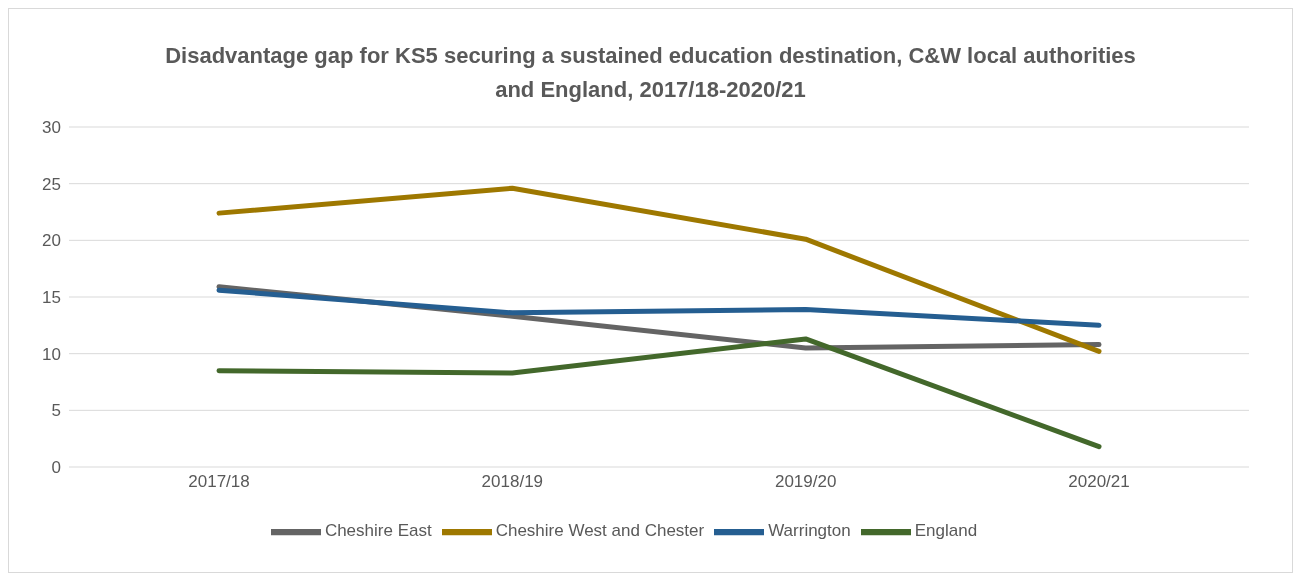 The width and height of the screenshot is (1301, 581). I want to click on legend-label: Cheshire West and Chester, so click(600, 531).